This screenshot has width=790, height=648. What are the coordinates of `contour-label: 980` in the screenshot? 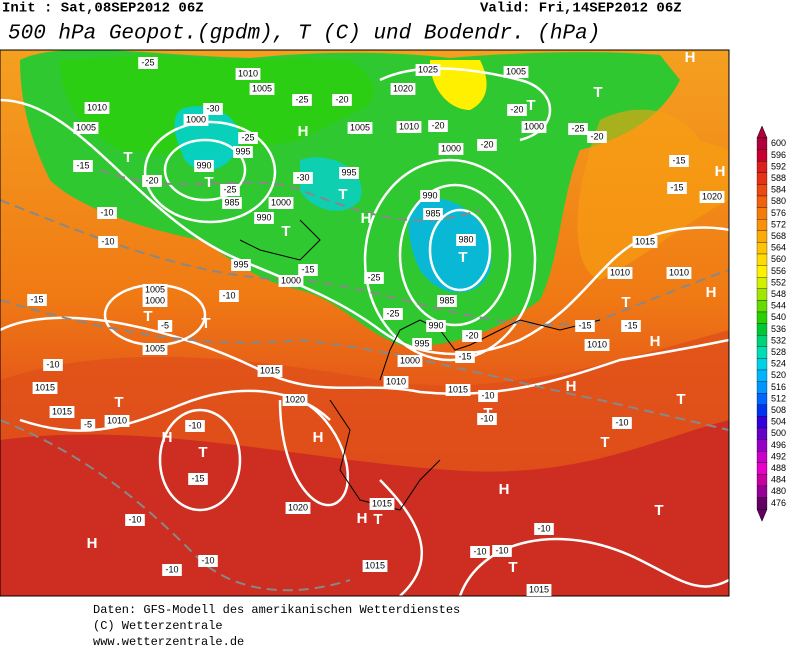 It's located at (465, 239).